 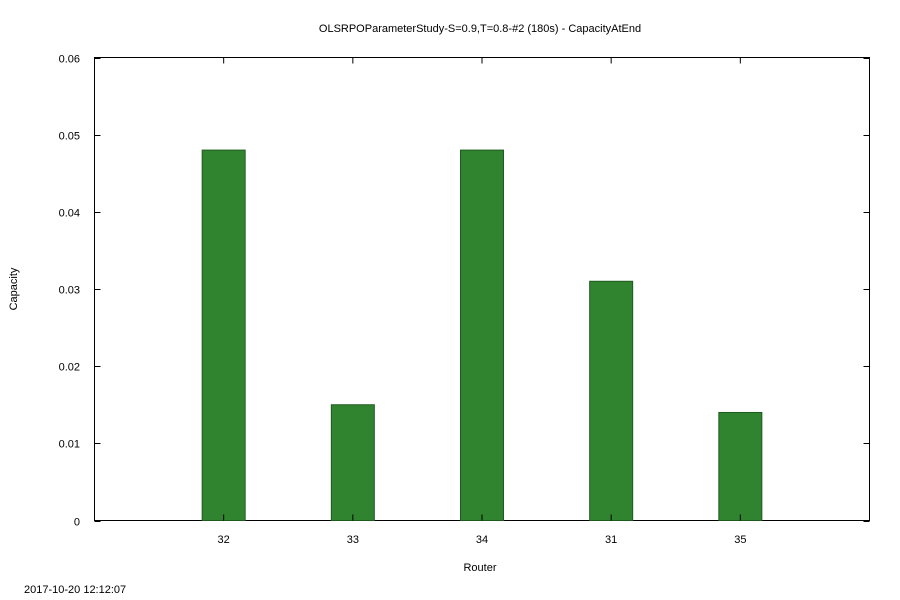 I want to click on y-tick-label: 0, so click(x=77, y=523).